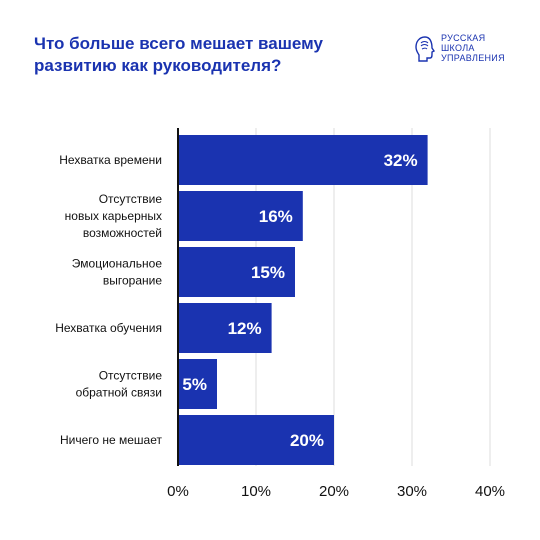 This screenshot has width=540, height=540. What do you see at coordinates (276, 216) in the screenshot?
I see `data-label: 16%` at bounding box center [276, 216].